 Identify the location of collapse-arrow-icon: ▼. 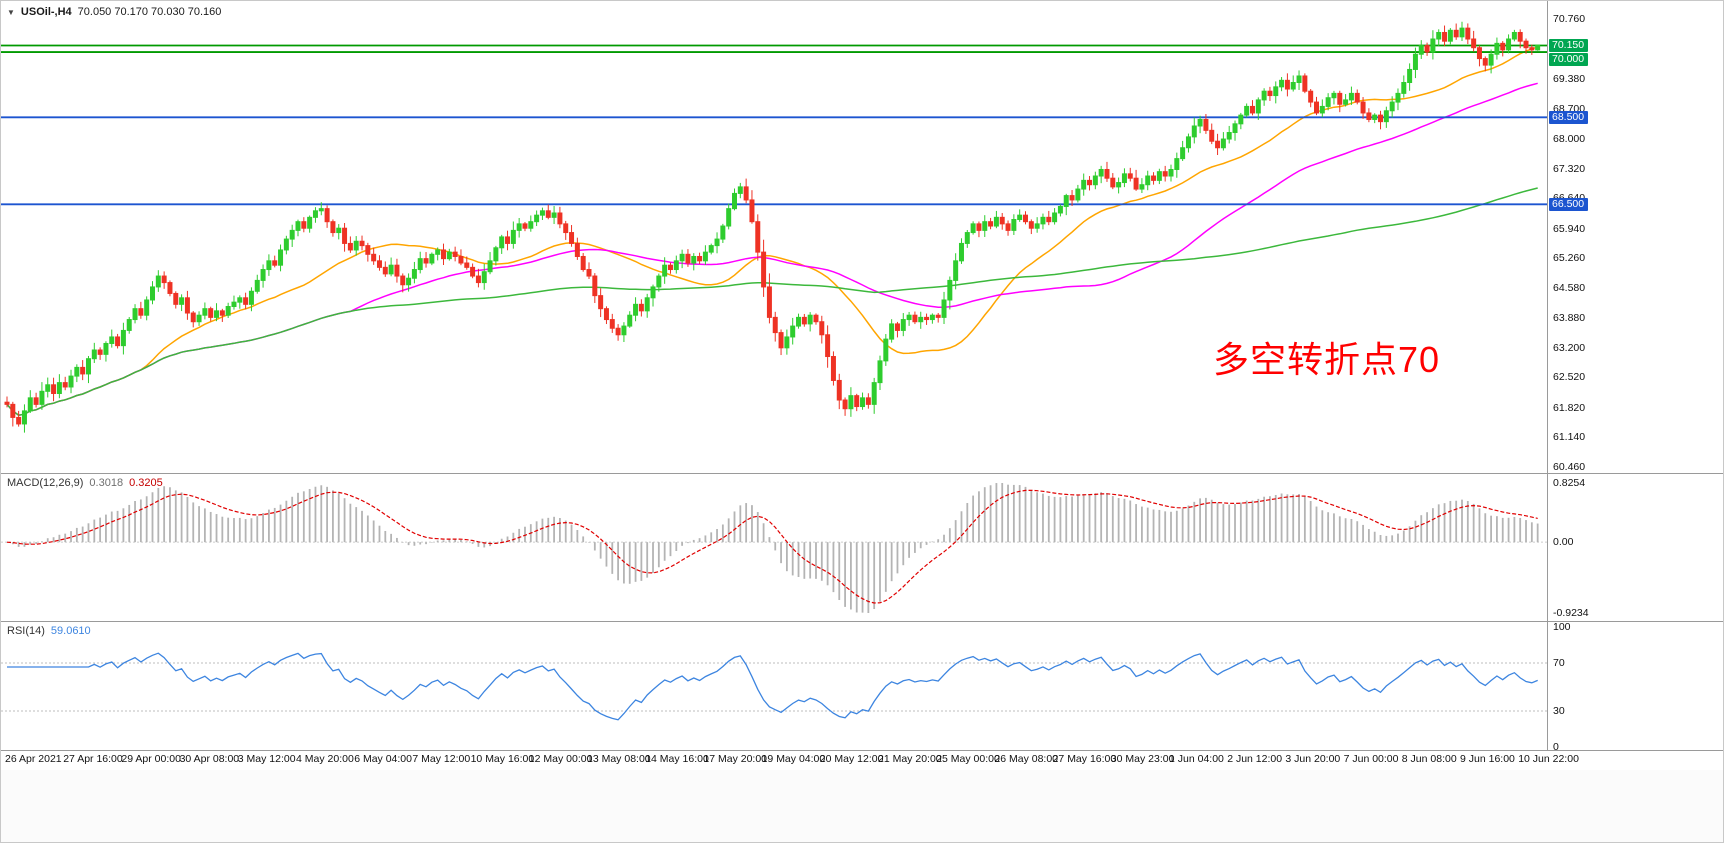
(11, 12).